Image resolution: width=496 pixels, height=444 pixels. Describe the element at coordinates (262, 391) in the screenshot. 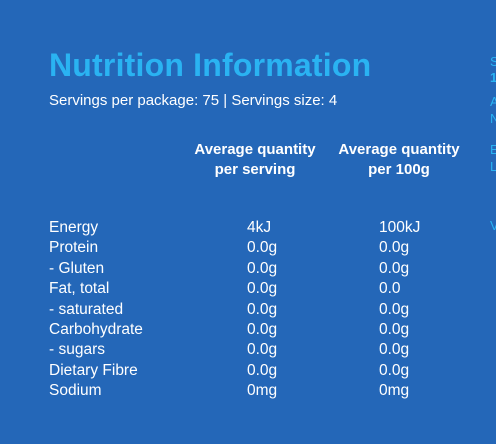

I see `per-serving-value: 0mg` at that location.